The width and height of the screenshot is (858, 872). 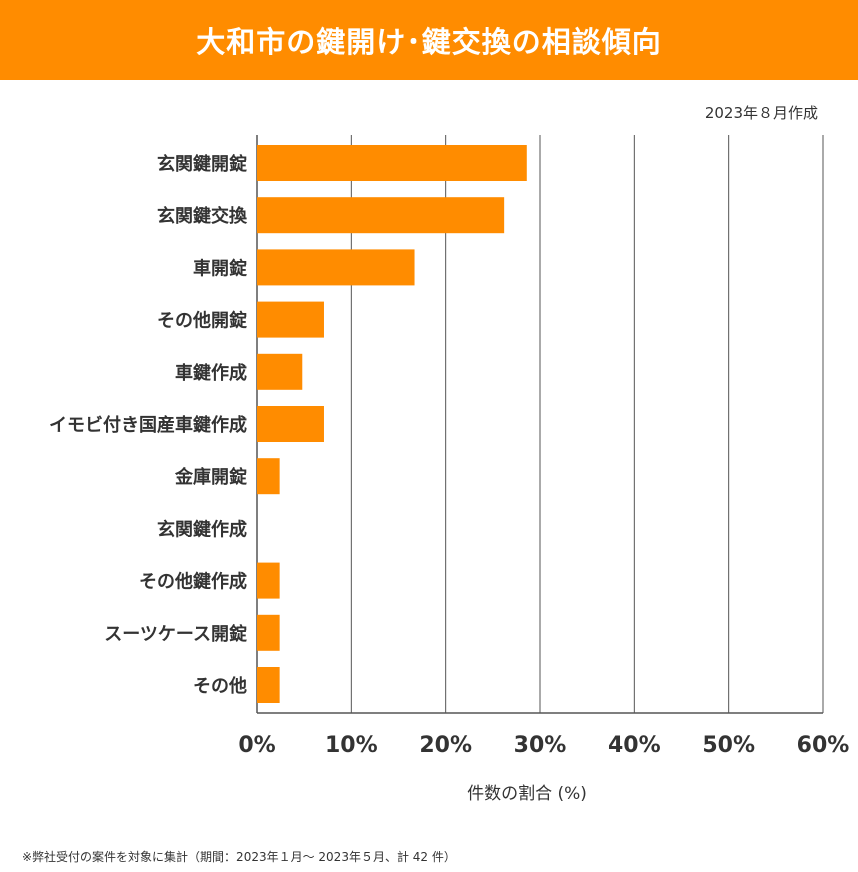 I want to click on category-label: スーツケース開錠, so click(x=175, y=634).